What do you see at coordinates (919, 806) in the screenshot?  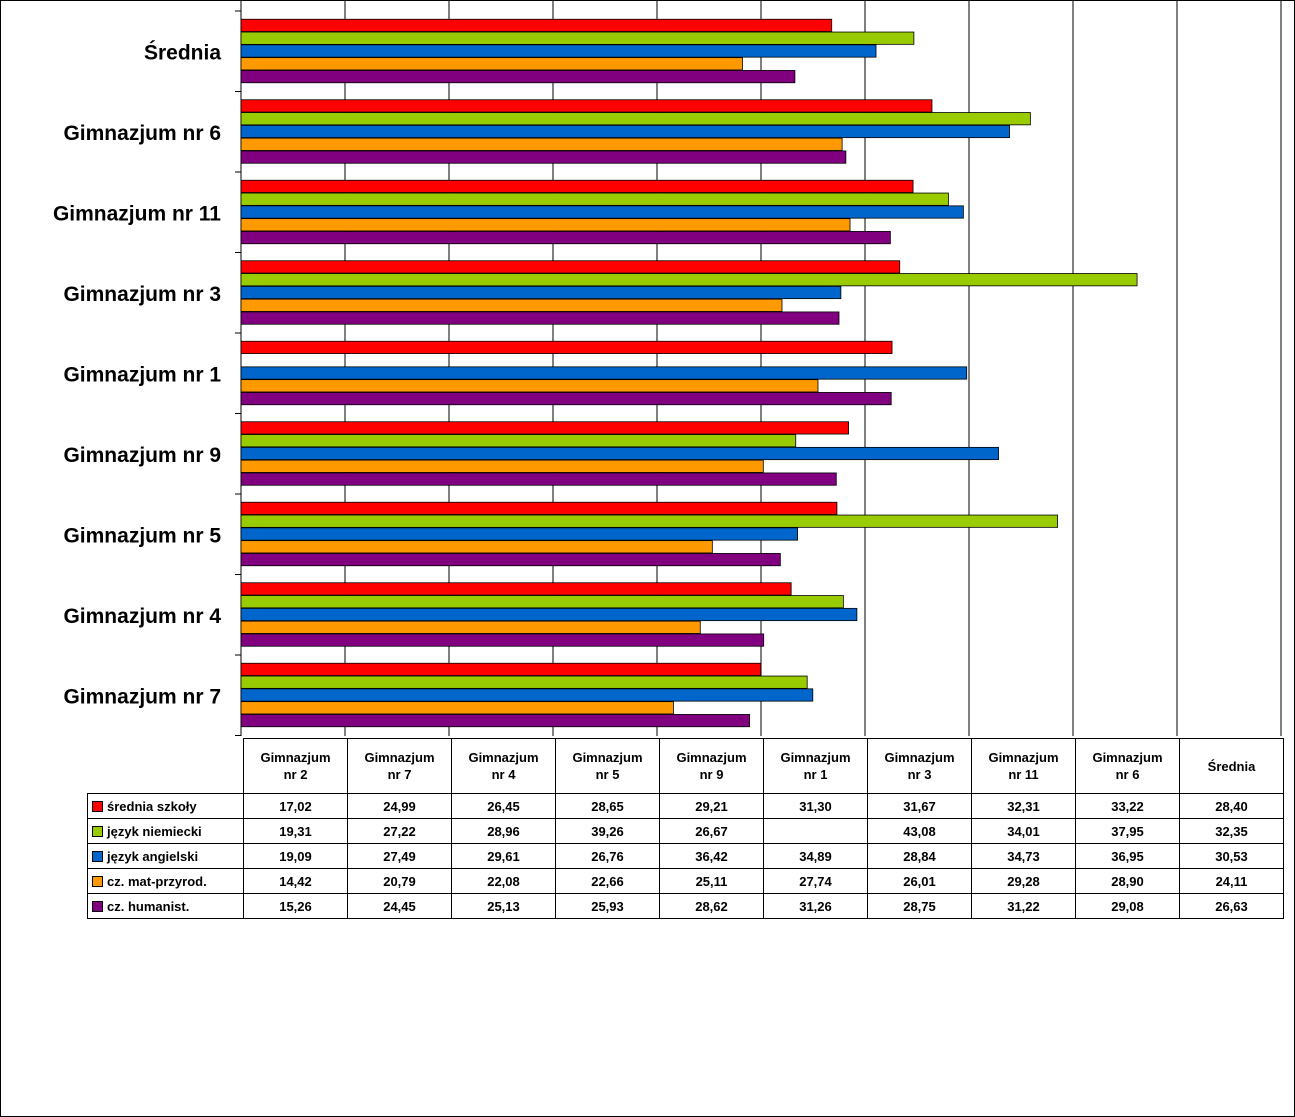 I see `table-cell: 31,67` at bounding box center [919, 806].